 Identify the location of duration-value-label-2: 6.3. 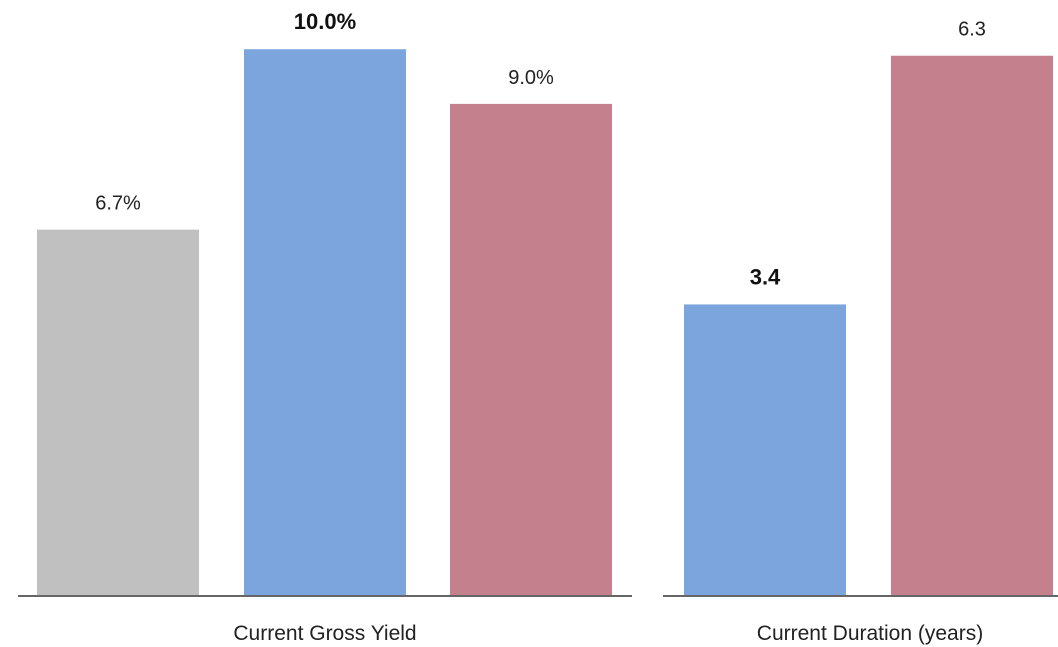
(972, 30).